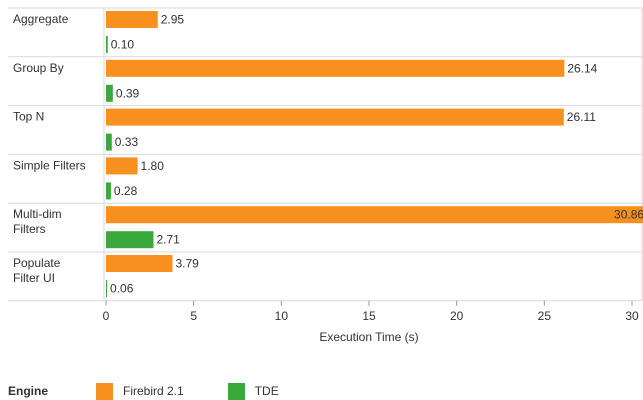 This screenshot has width=643, height=400. What do you see at coordinates (282, 316) in the screenshot?
I see `x-tick-label: 10` at bounding box center [282, 316].